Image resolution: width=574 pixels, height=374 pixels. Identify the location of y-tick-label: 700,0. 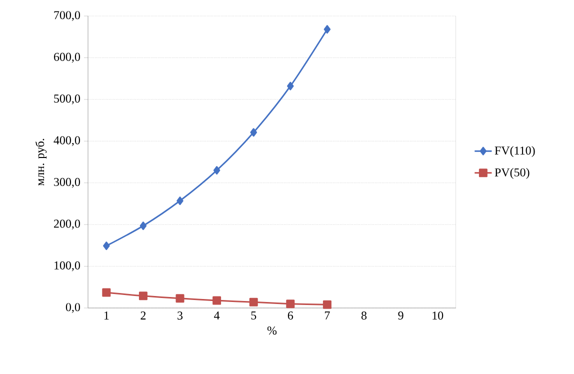
(67, 16).